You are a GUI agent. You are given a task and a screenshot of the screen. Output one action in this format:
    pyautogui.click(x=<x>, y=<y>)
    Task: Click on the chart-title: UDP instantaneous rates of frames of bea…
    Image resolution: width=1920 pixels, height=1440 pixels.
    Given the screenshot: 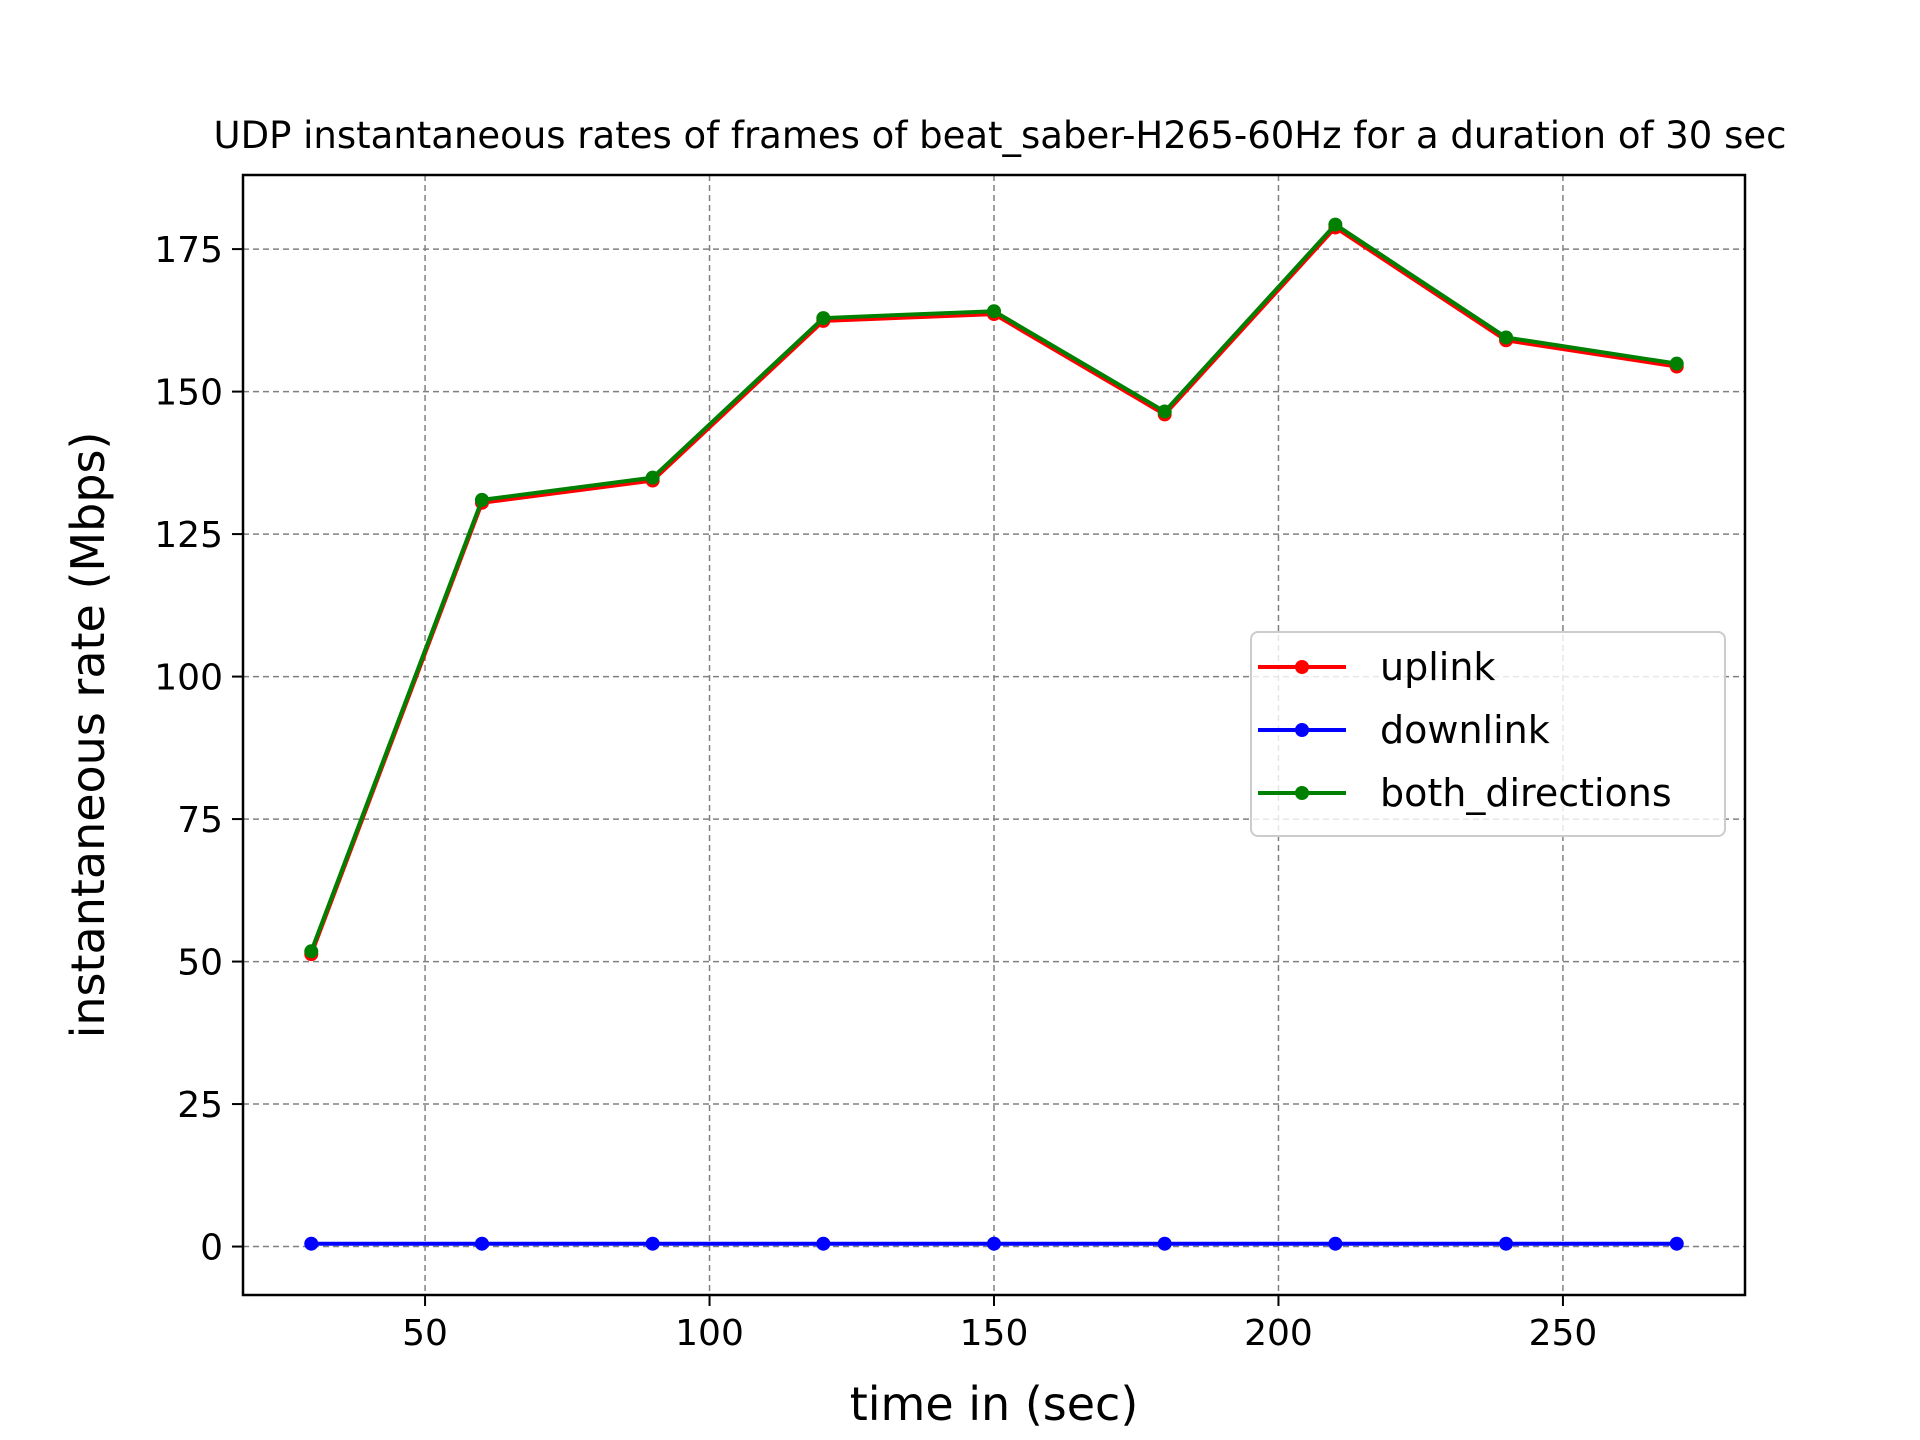 What is the action you would take?
    pyautogui.click(x=1000, y=135)
    